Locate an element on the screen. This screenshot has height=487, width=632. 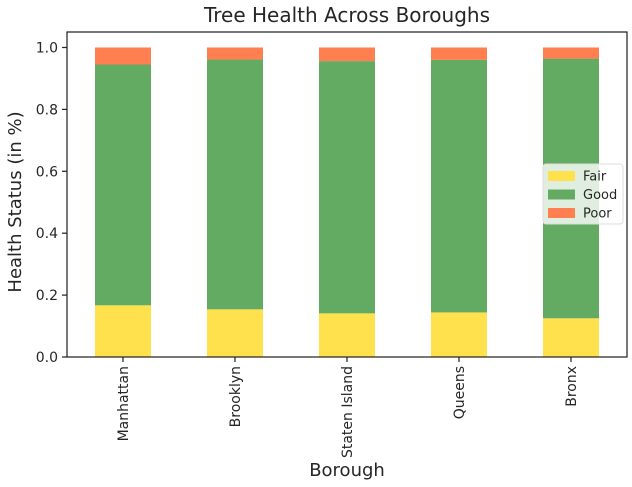
bar-poor-brooklyn is located at coordinates (235, 53).